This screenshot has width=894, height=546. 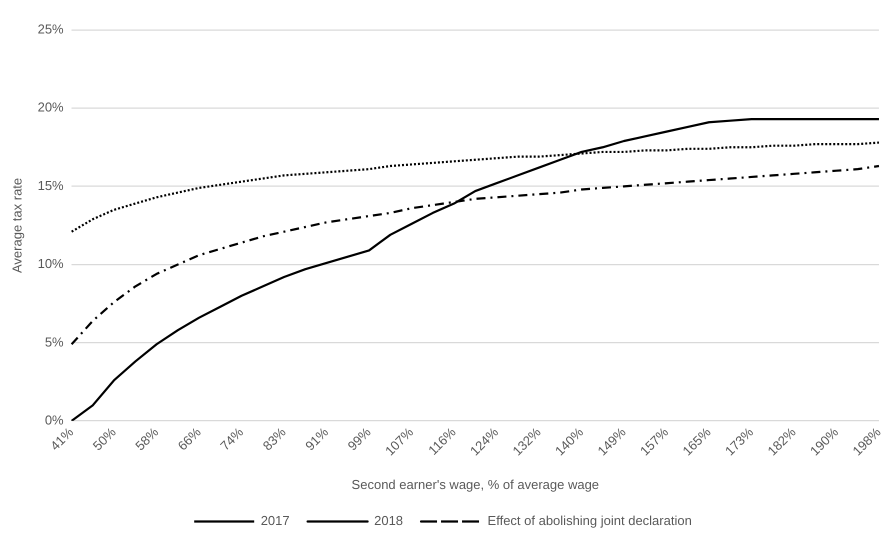 I want to click on x-axis-title: Second earner's wage, % of average wage, so click(x=476, y=484).